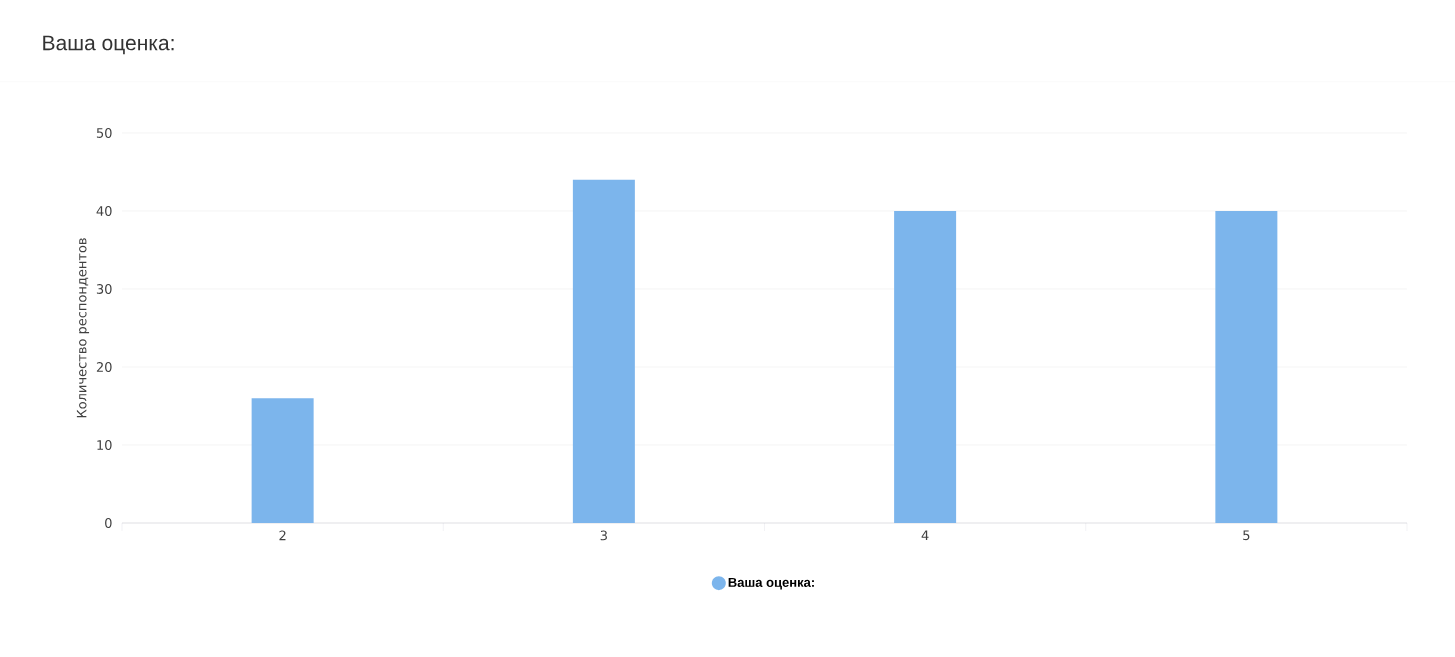 This screenshot has height=657, width=1455. Describe the element at coordinates (104, 445) in the screenshot. I see `y-tick-label: 10` at that location.